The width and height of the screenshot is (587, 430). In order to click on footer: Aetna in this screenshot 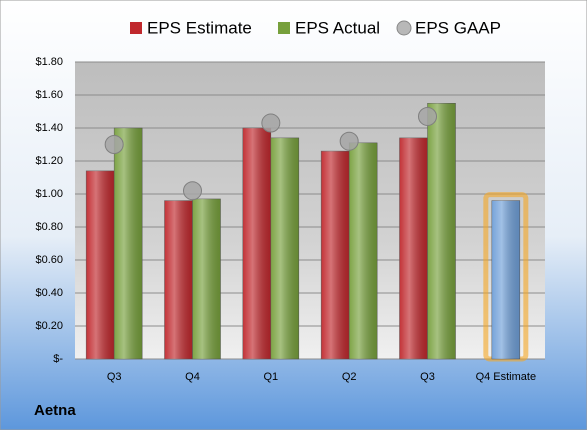, I will do `click(55, 410)`.